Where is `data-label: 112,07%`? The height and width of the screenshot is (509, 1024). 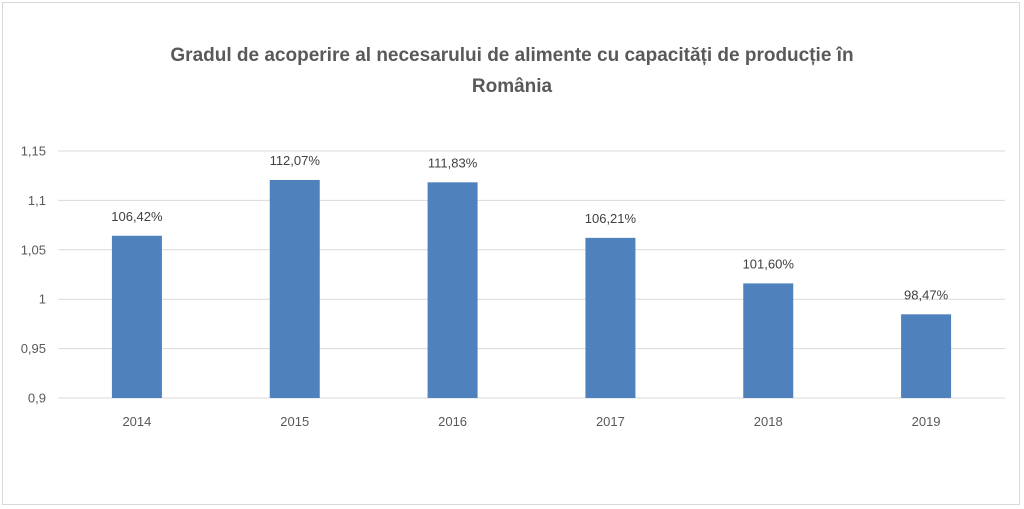 data-label: 112,07% is located at coordinates (295, 160).